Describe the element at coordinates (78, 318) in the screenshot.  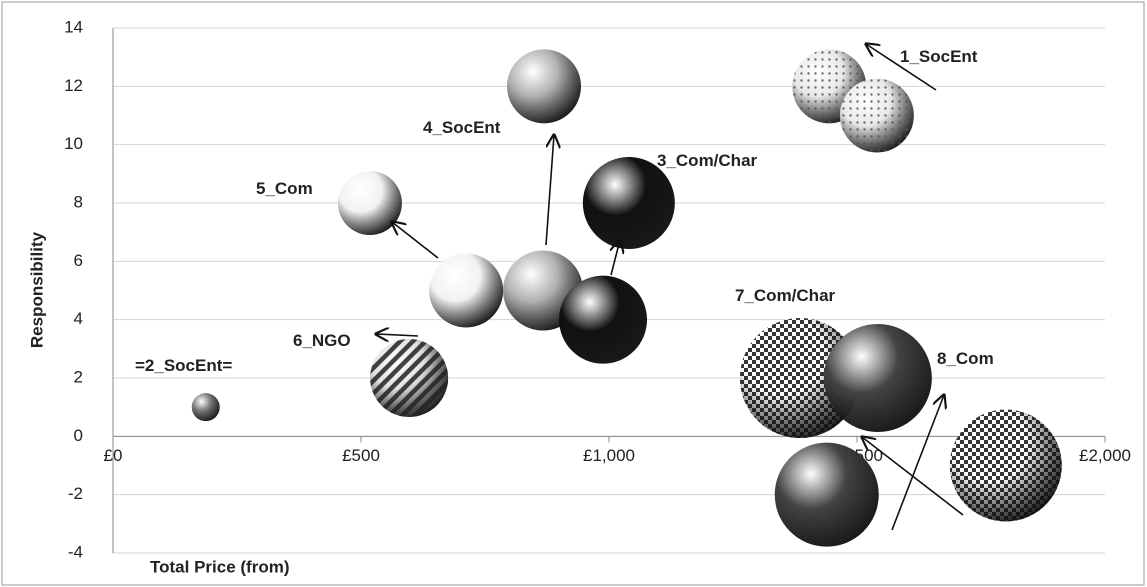
I see `y-tick-label: 4` at that location.